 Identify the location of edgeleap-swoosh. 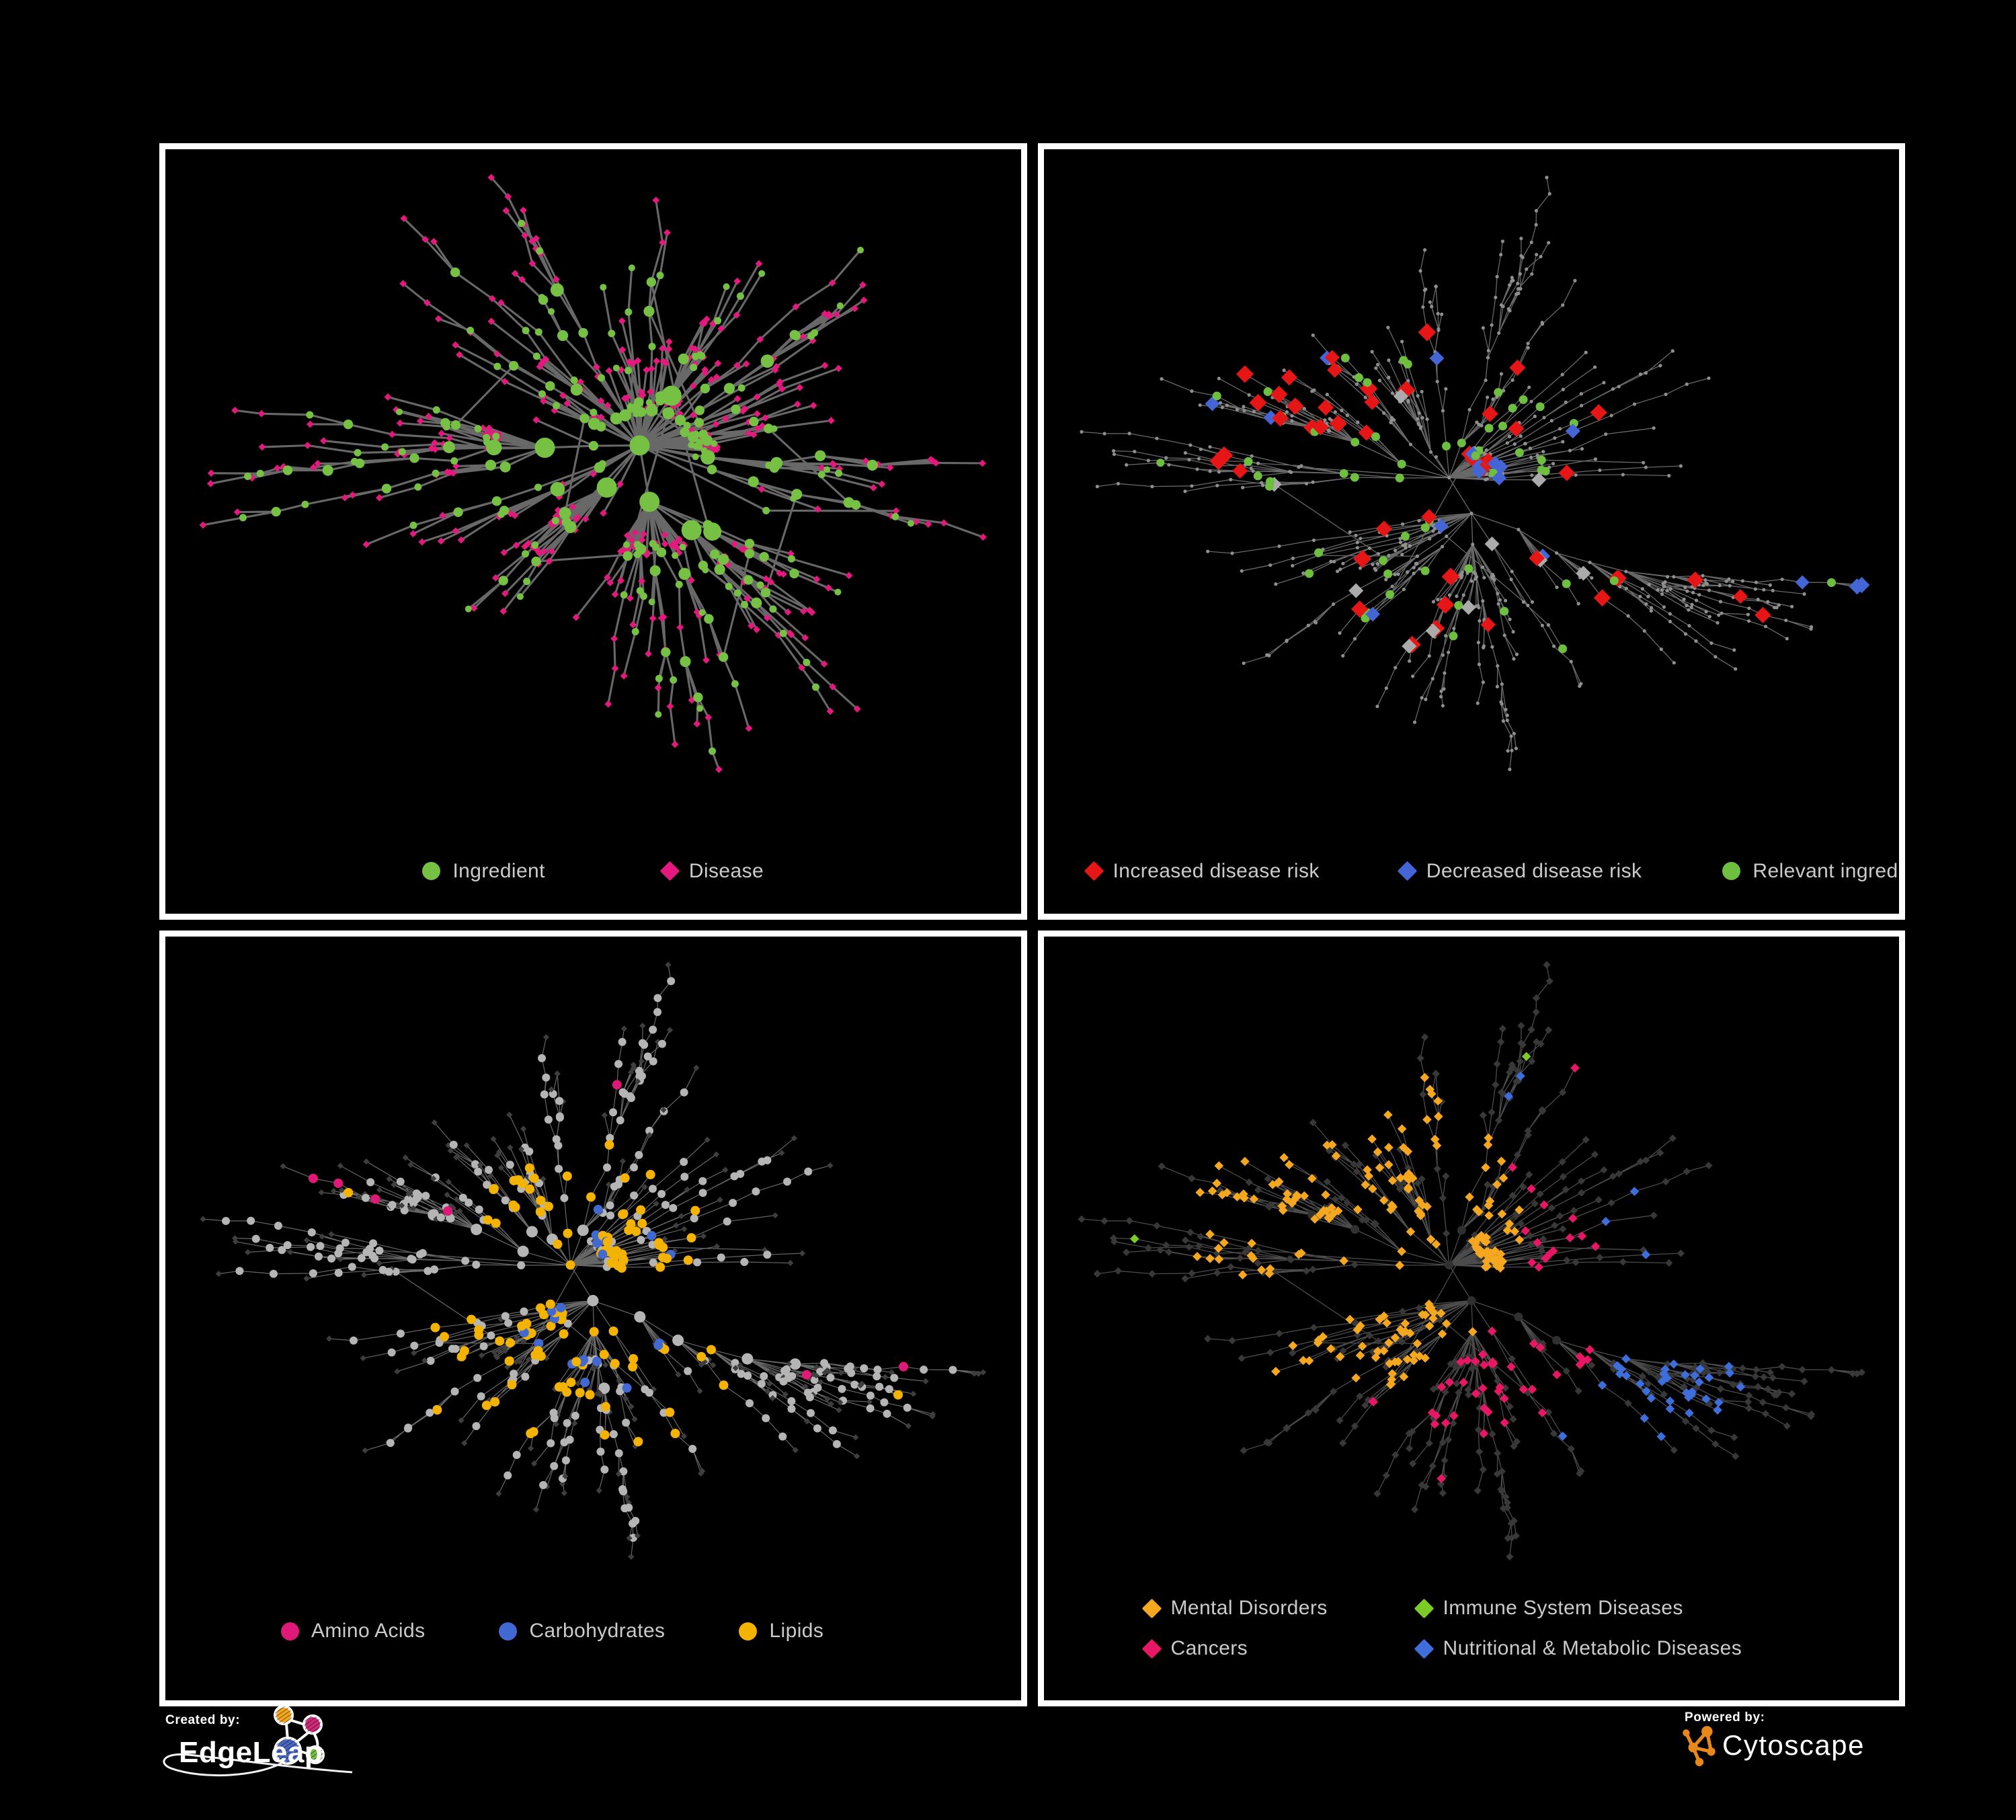
(258, 1765).